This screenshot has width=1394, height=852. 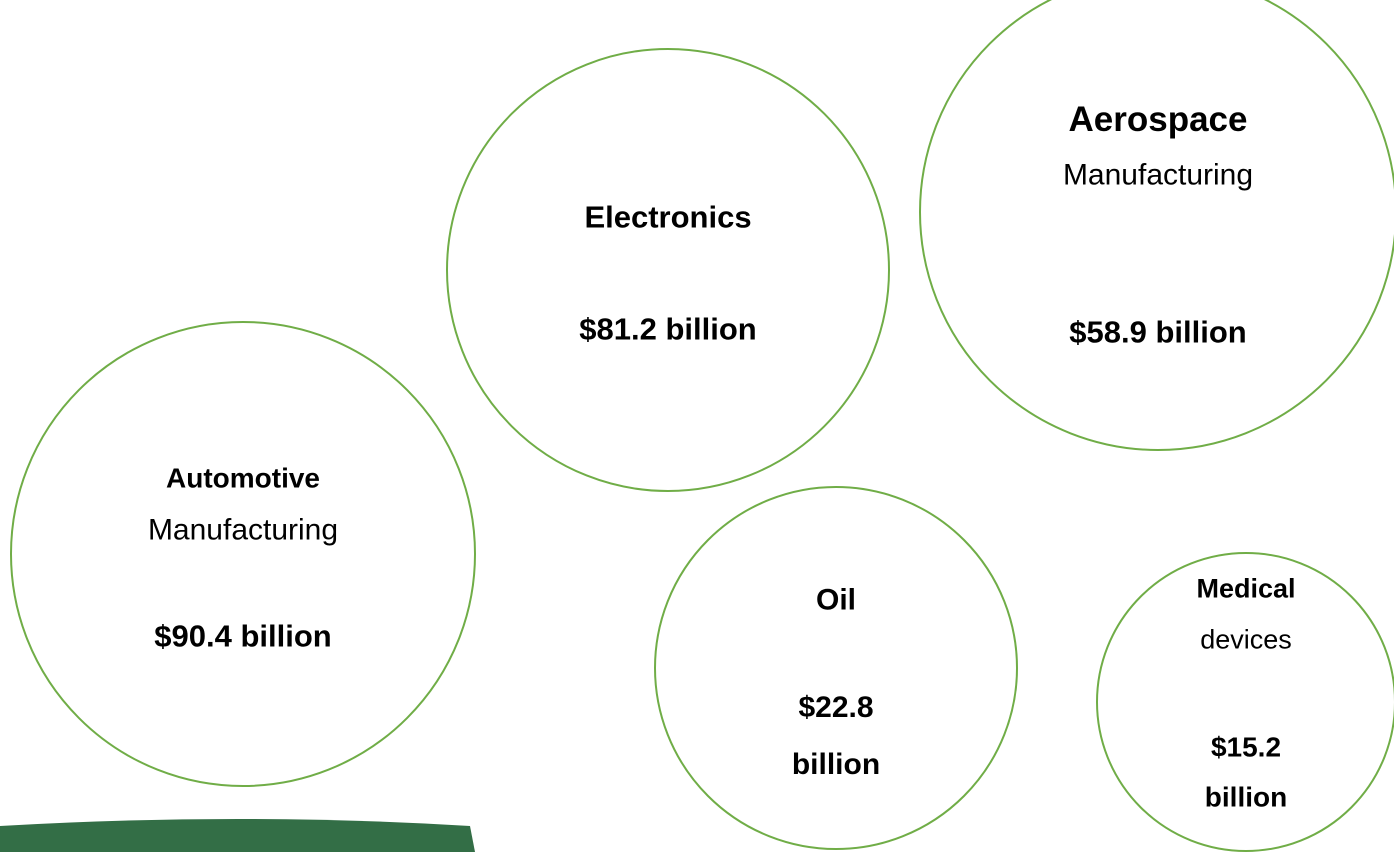 What do you see at coordinates (668, 329) in the screenshot?
I see `node-value: $81.2 billion` at bounding box center [668, 329].